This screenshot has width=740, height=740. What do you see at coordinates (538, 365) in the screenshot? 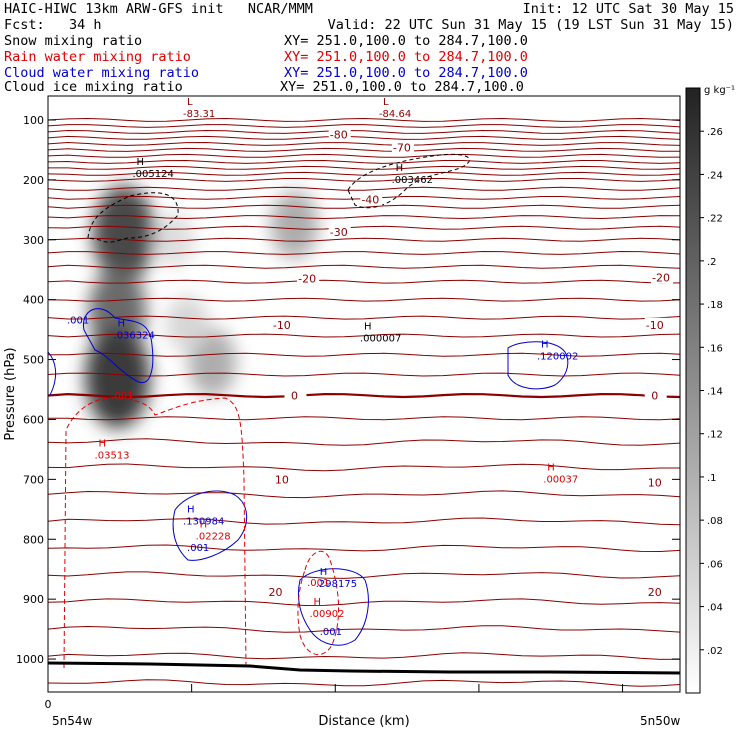
I see `cloud-water-contour-right` at bounding box center [538, 365].